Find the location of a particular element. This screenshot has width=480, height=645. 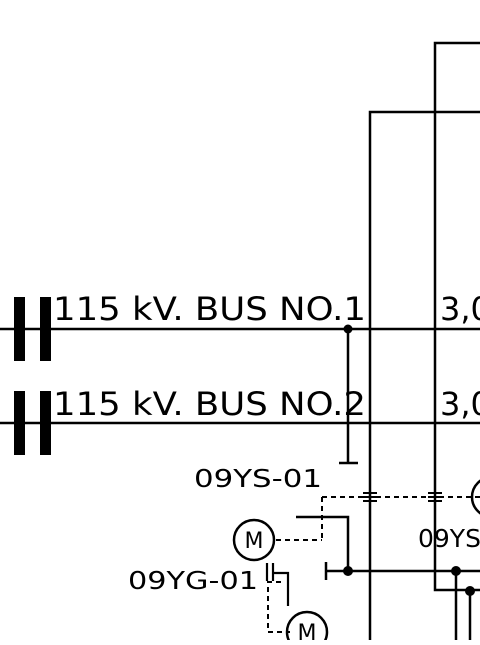

bus-bar-2: 115 kV. BUS NO.2 3,0 is located at coordinates (240, 420).